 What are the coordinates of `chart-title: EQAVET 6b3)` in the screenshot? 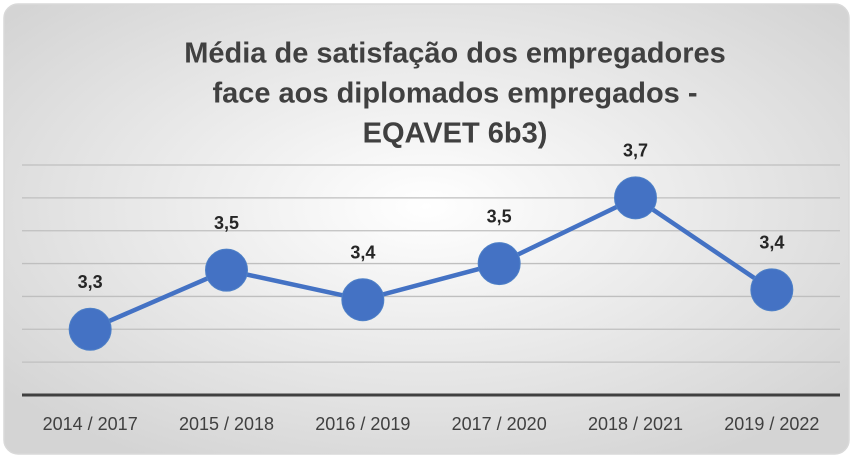 It's located at (455, 134).